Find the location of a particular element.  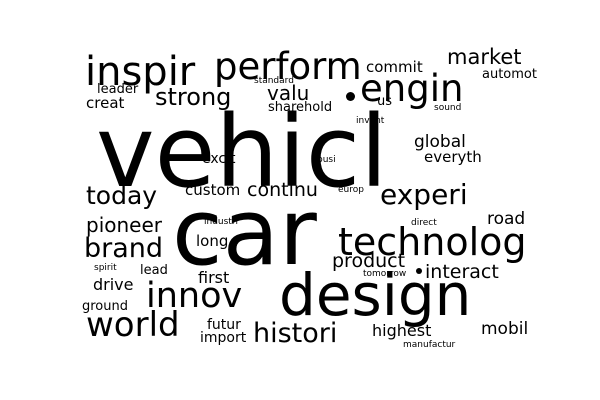

word-standard: standard is located at coordinates (274, 81).